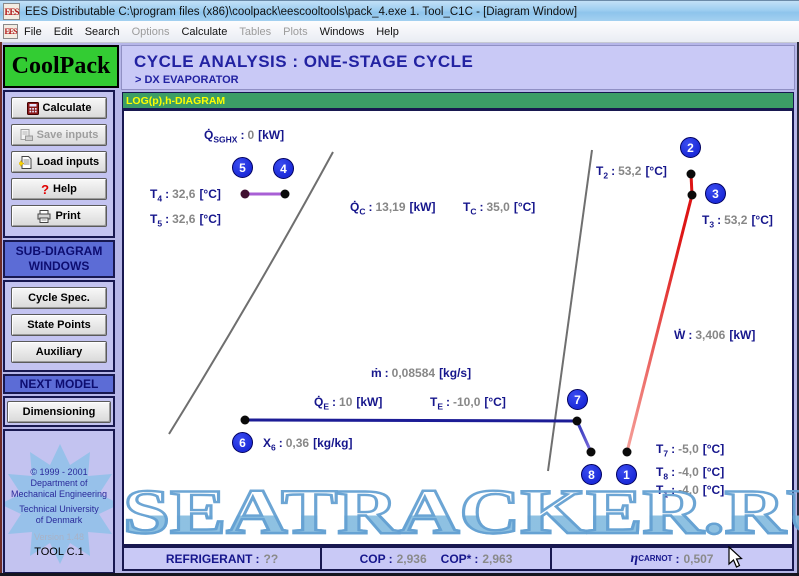 The height and width of the screenshot is (576, 799). What do you see at coordinates (65, 189) in the screenshot?
I see `help-label: Help` at bounding box center [65, 189].